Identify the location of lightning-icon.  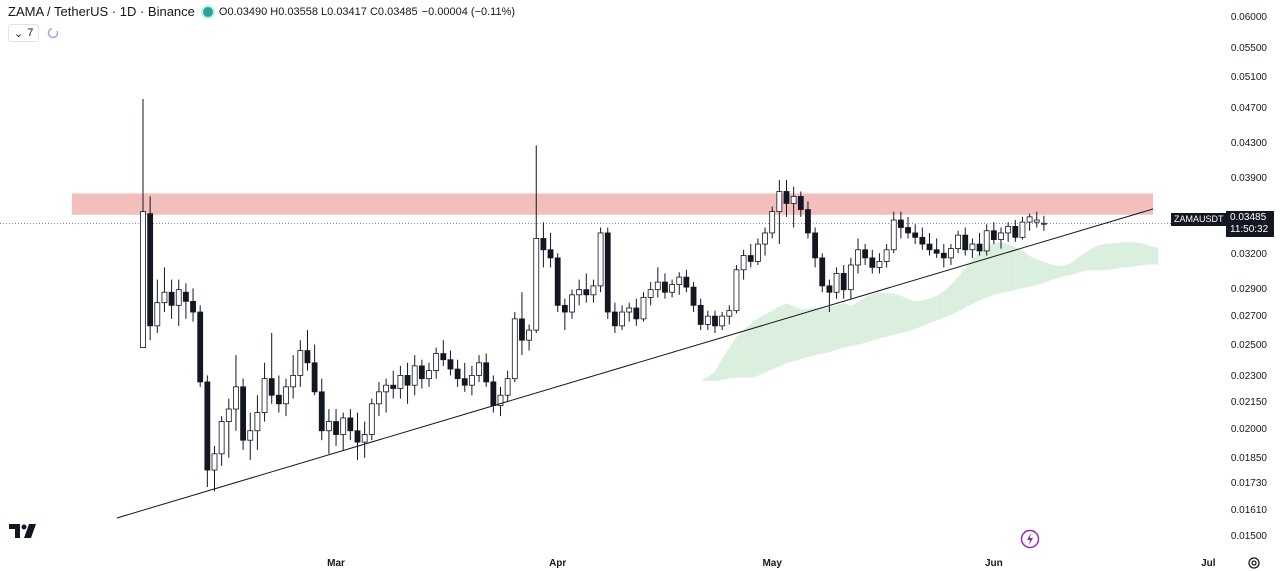
(1030, 539).